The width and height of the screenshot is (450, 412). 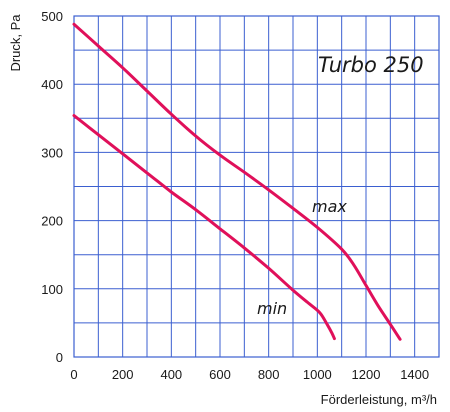 What do you see at coordinates (414, 374) in the screenshot?
I see `x-tick-label: 1400` at bounding box center [414, 374].